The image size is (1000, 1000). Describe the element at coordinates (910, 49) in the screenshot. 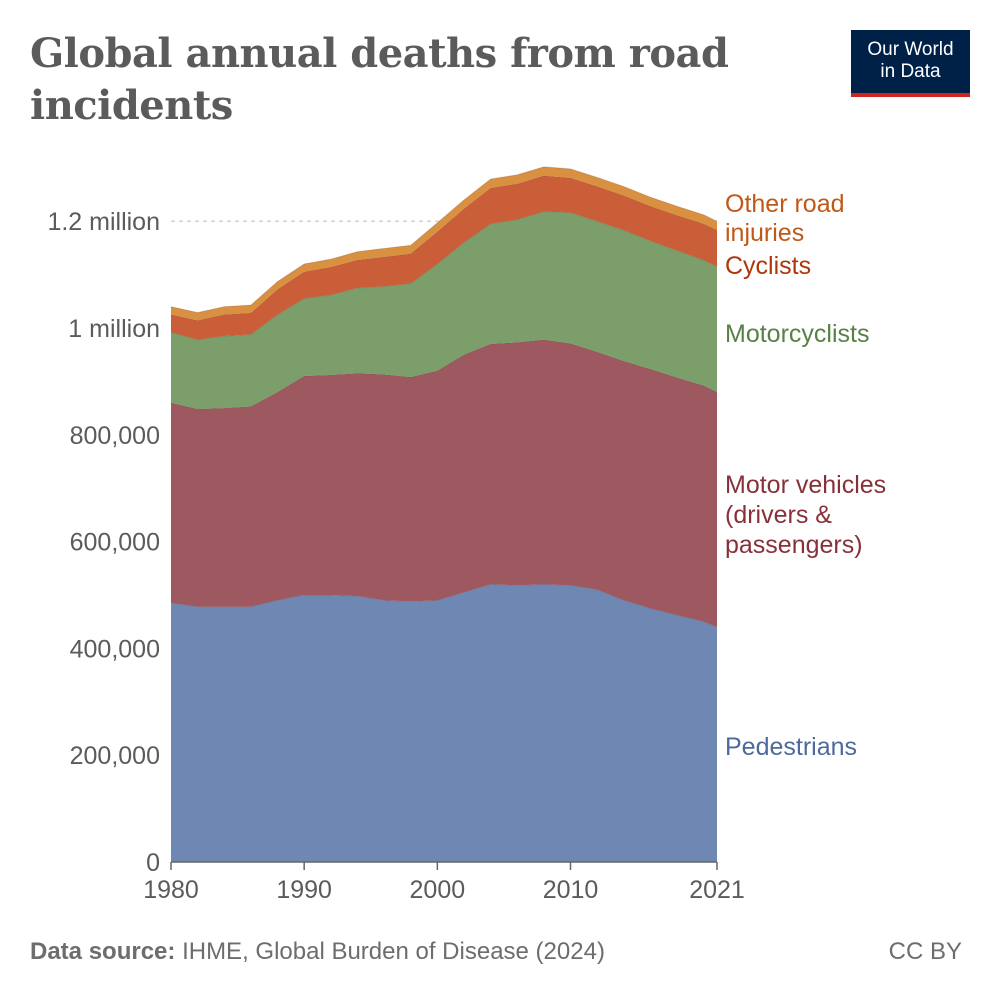

I see `logo-line-1: Our World` at that location.